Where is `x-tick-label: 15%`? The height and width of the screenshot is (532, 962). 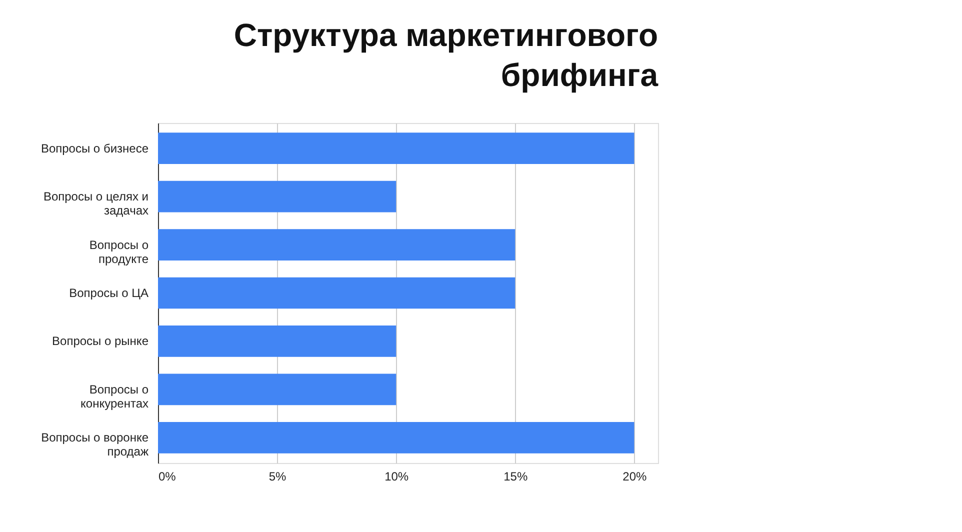 x-tick-label: 15% is located at coordinates (516, 477).